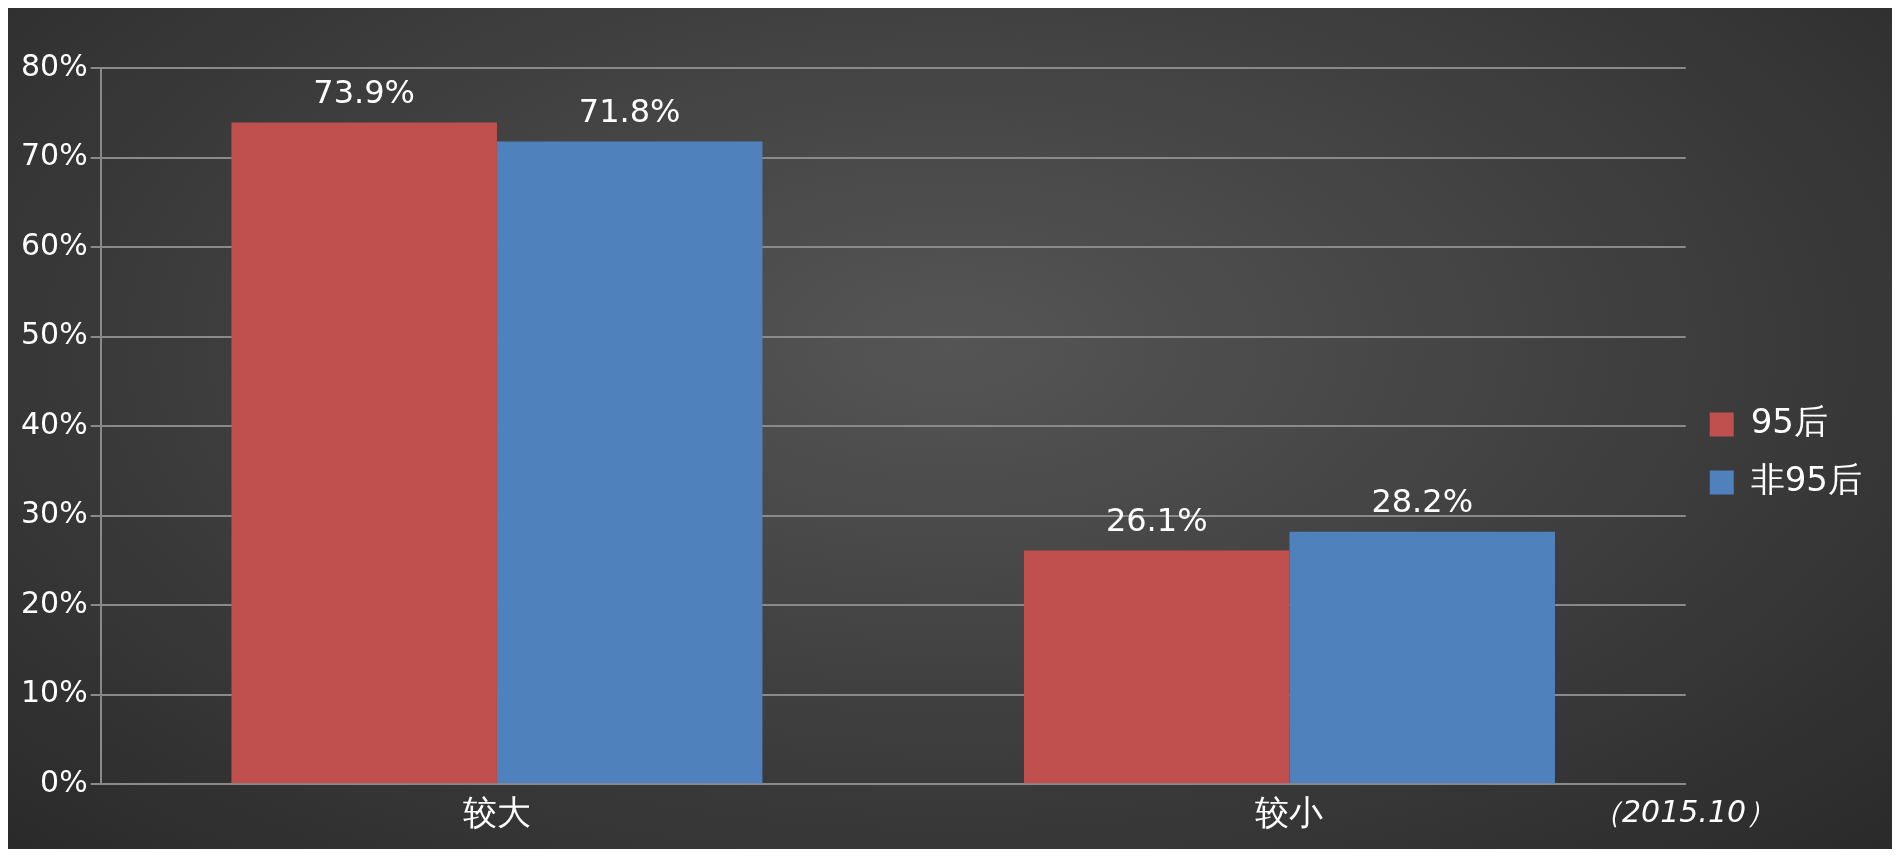 The image size is (1900, 857). Describe the element at coordinates (54, 602) in the screenshot. I see `y-tick-label: 20%` at that location.